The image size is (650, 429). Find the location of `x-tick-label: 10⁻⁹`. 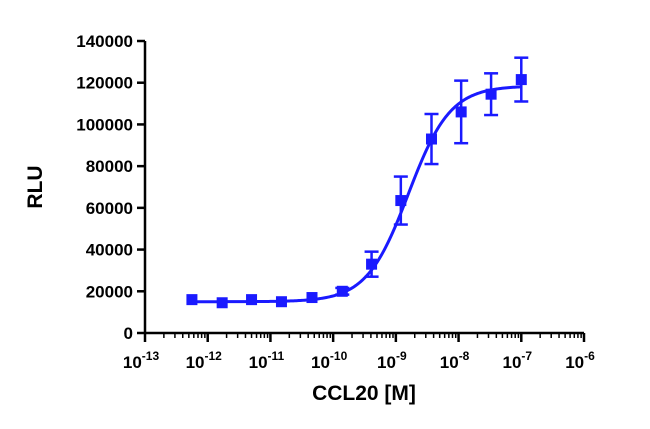

x-tick-label: 10⁻⁹ is located at coordinates (392, 360).